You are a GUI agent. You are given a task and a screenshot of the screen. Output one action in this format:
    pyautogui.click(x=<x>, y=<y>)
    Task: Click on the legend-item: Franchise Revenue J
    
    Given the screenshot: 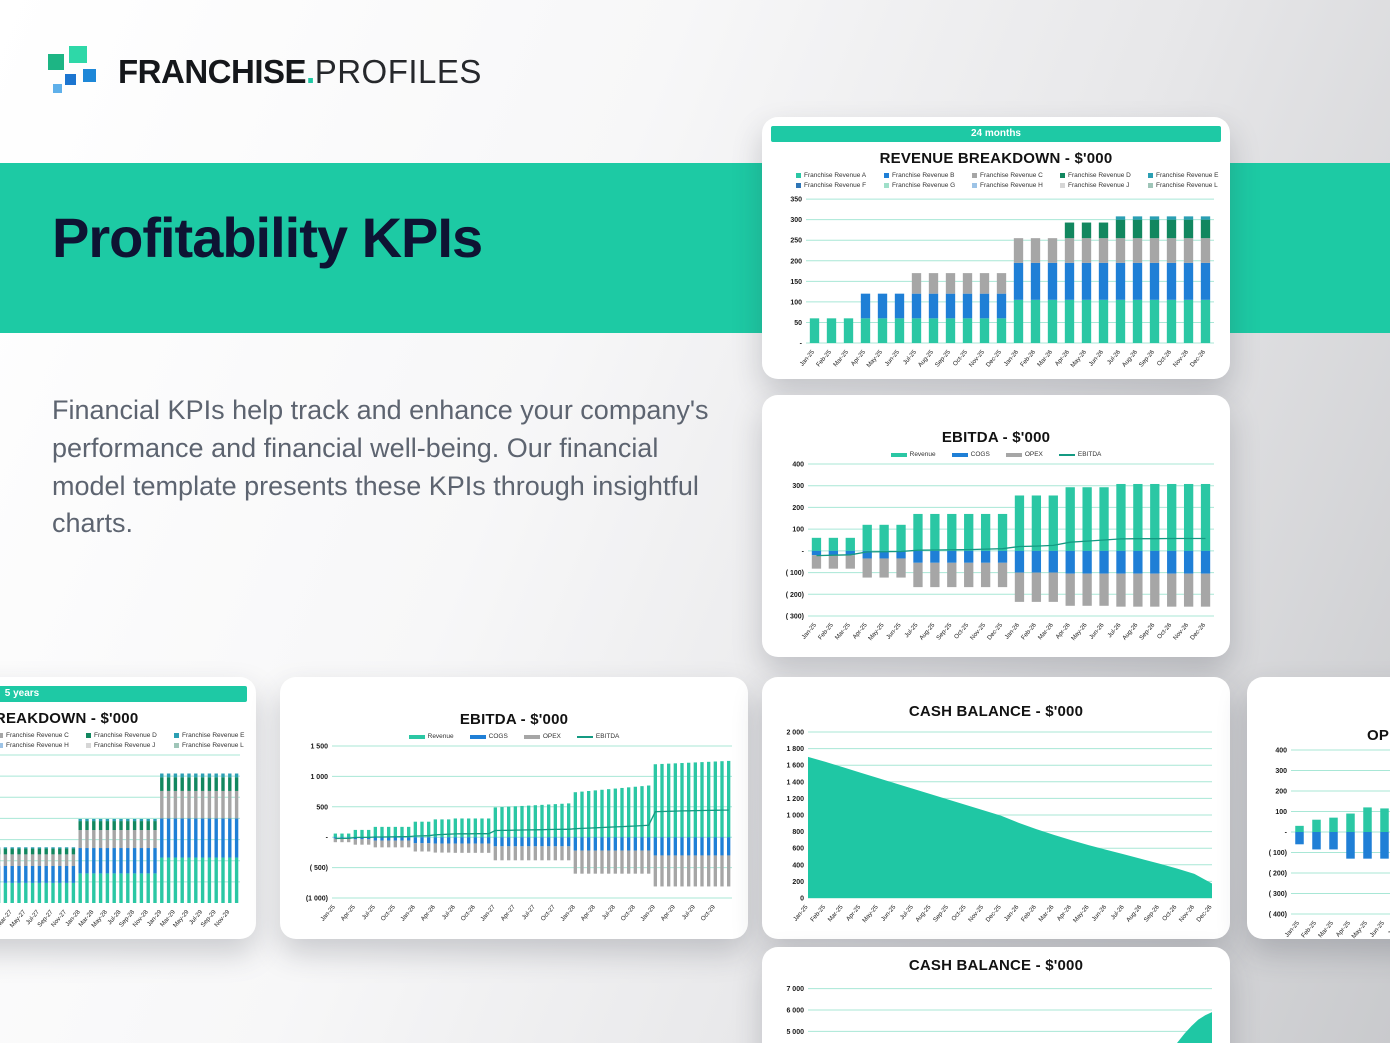 What is the action you would take?
    pyautogui.click(x=130, y=745)
    